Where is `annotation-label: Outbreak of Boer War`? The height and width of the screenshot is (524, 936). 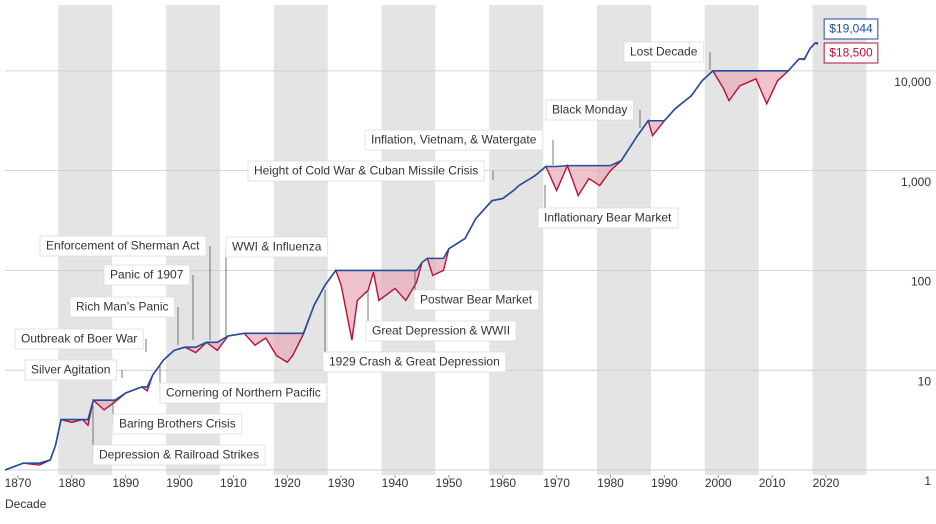
annotation-label: Outbreak of Boer War is located at coordinates (79, 339).